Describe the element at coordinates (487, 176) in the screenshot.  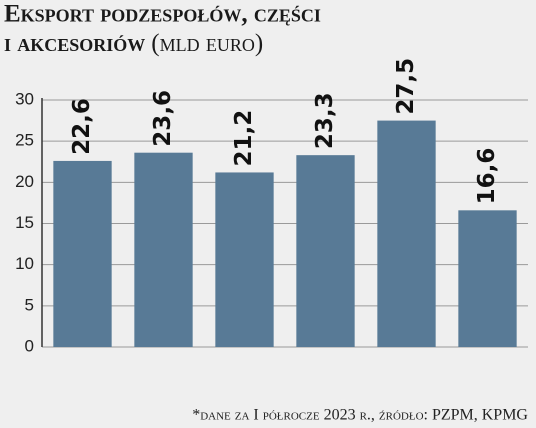
I see `value-label: 16,6` at that location.